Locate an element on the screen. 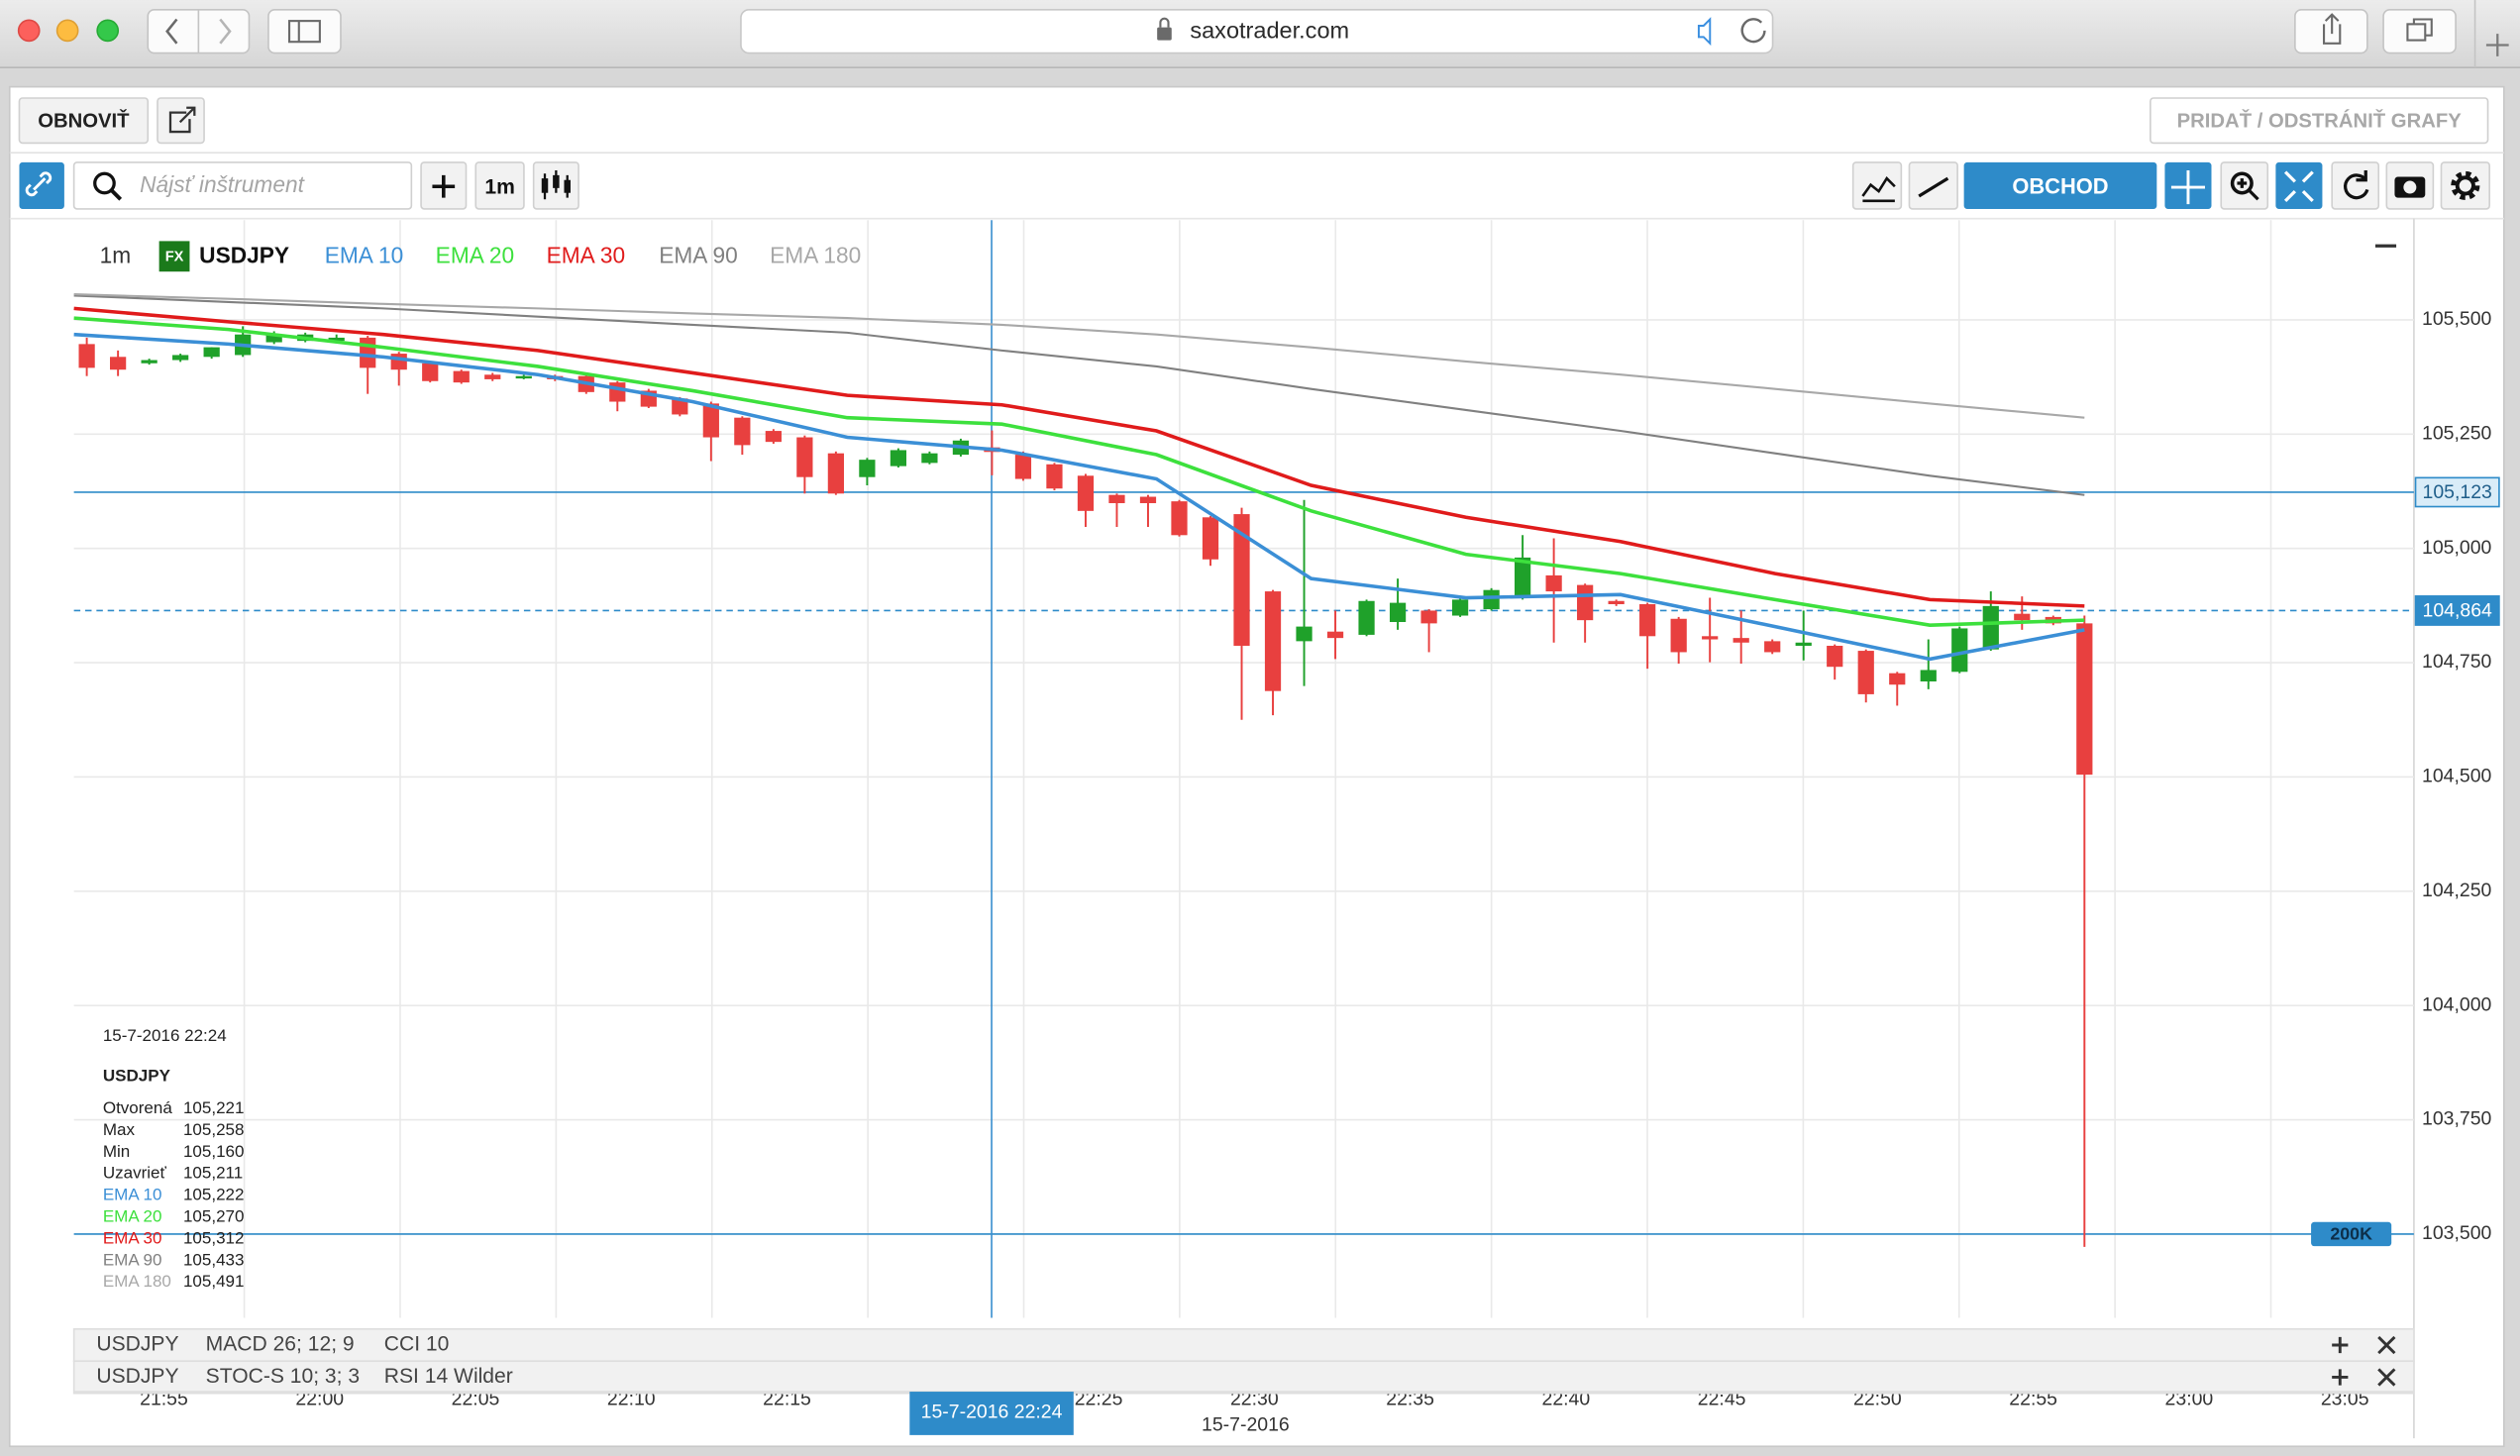 The image size is (2520, 1456). y-tick-label: 103,750 is located at coordinates (2456, 1119).